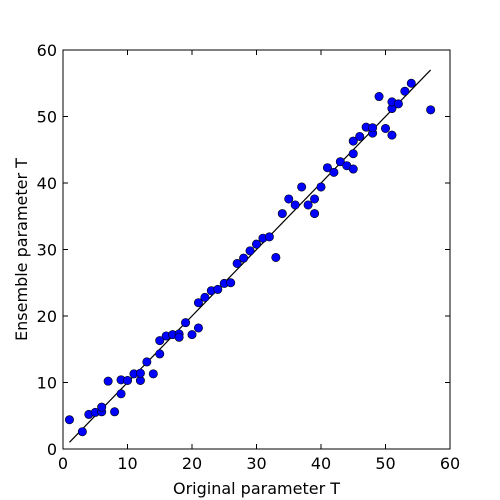  Describe the element at coordinates (192, 463) in the screenshot. I see `x-tick-label: 20` at that location.